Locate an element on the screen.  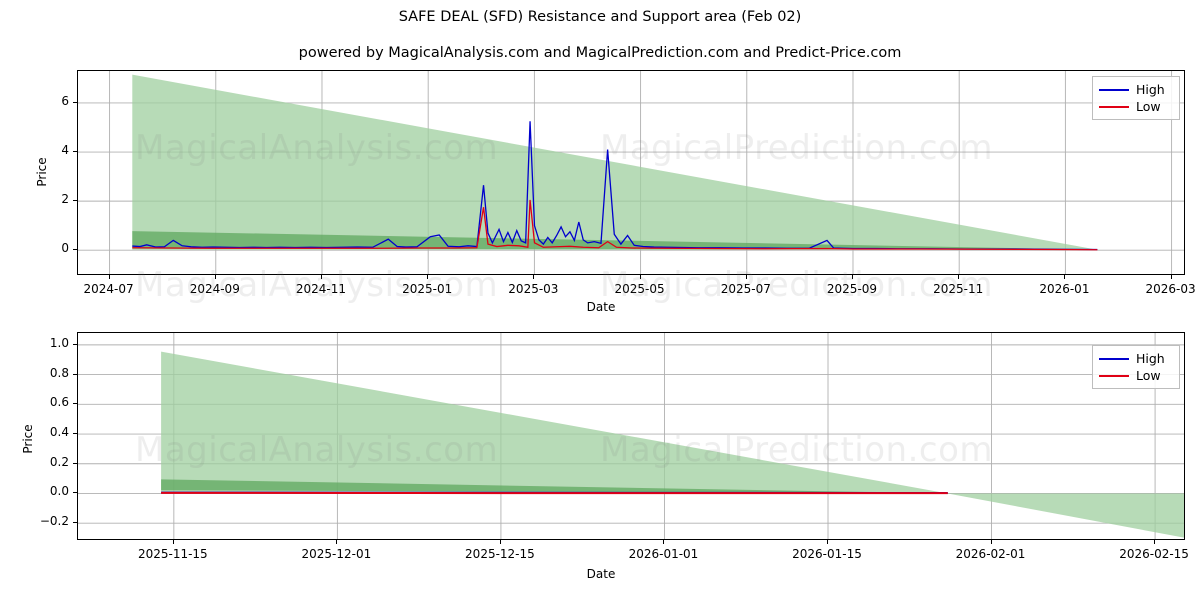
y-tick-label: 0.4 is located at coordinates (59, 432).